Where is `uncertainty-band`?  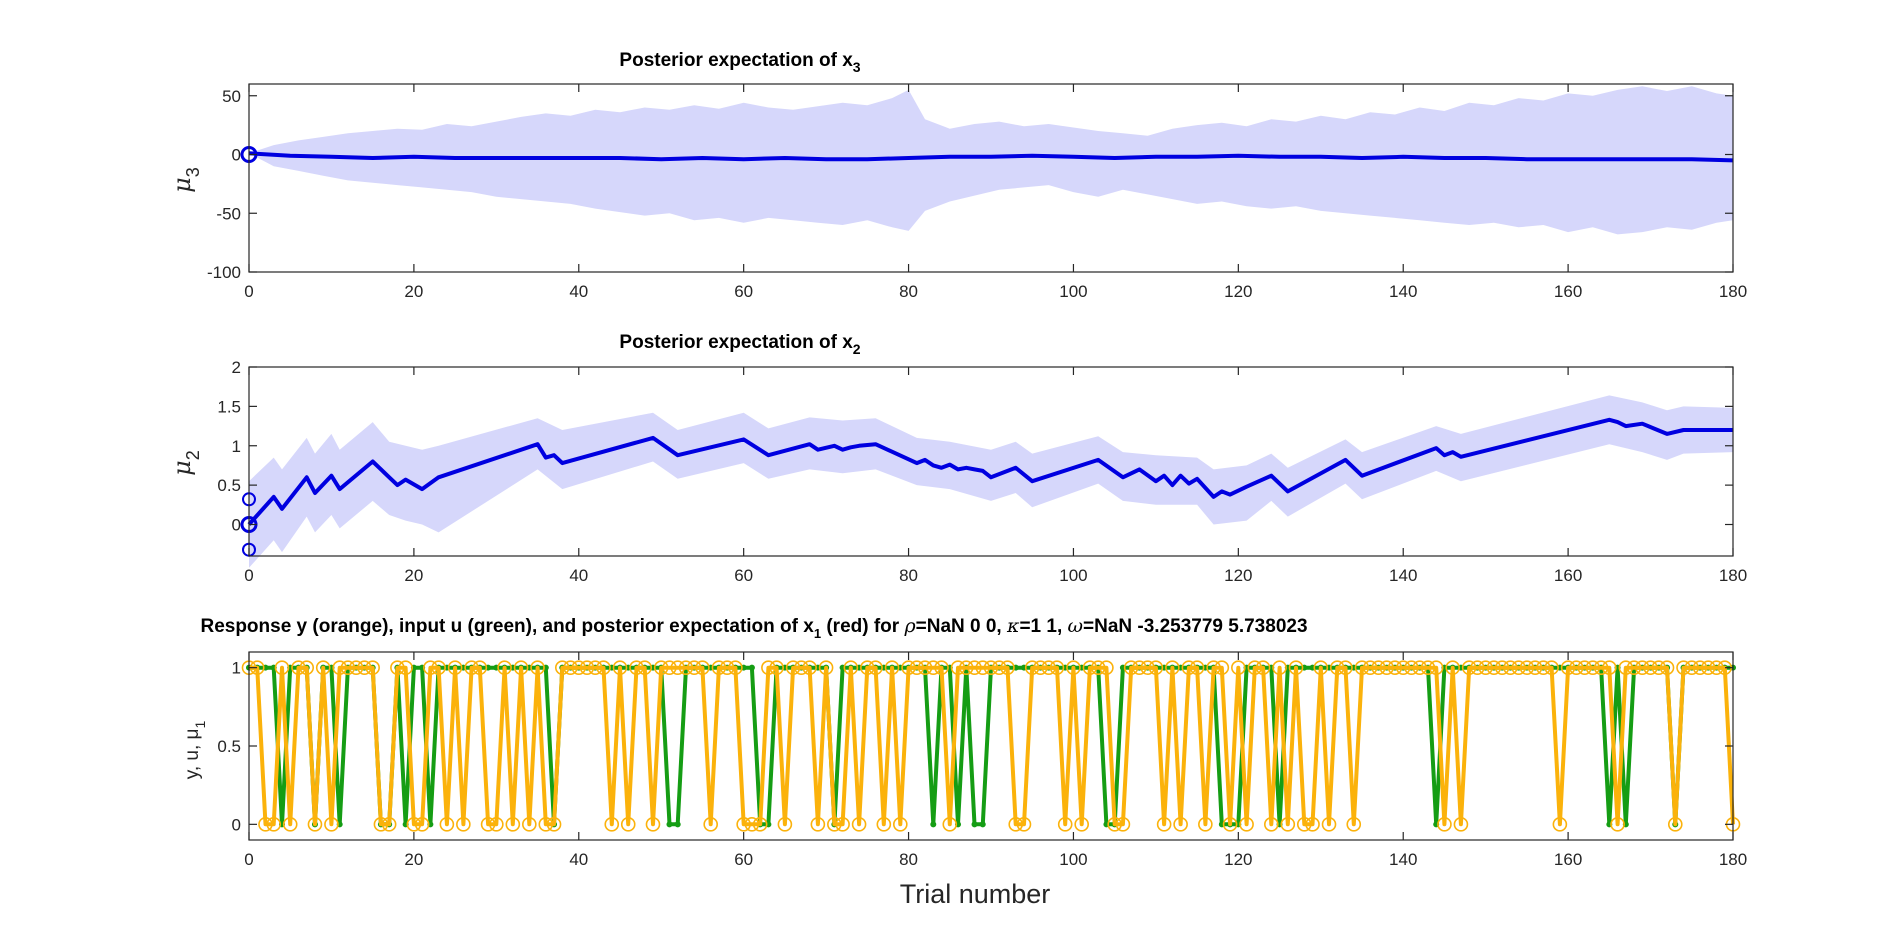 uncertainty-band is located at coordinates (991, 481).